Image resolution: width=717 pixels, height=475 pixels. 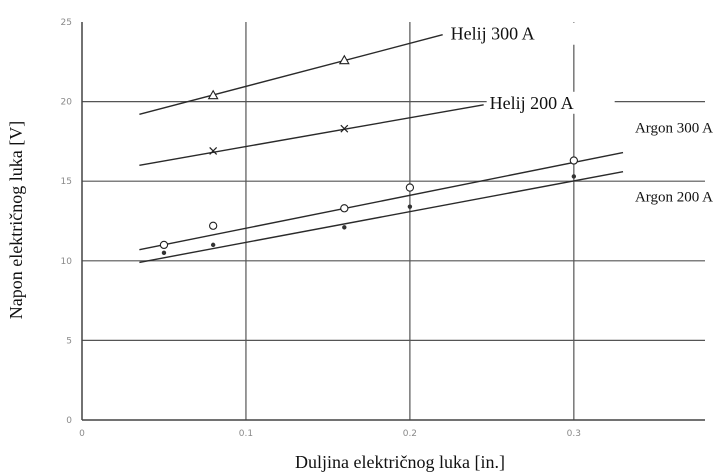 I want to click on series-label: Argon 300 A, so click(x=674, y=129).